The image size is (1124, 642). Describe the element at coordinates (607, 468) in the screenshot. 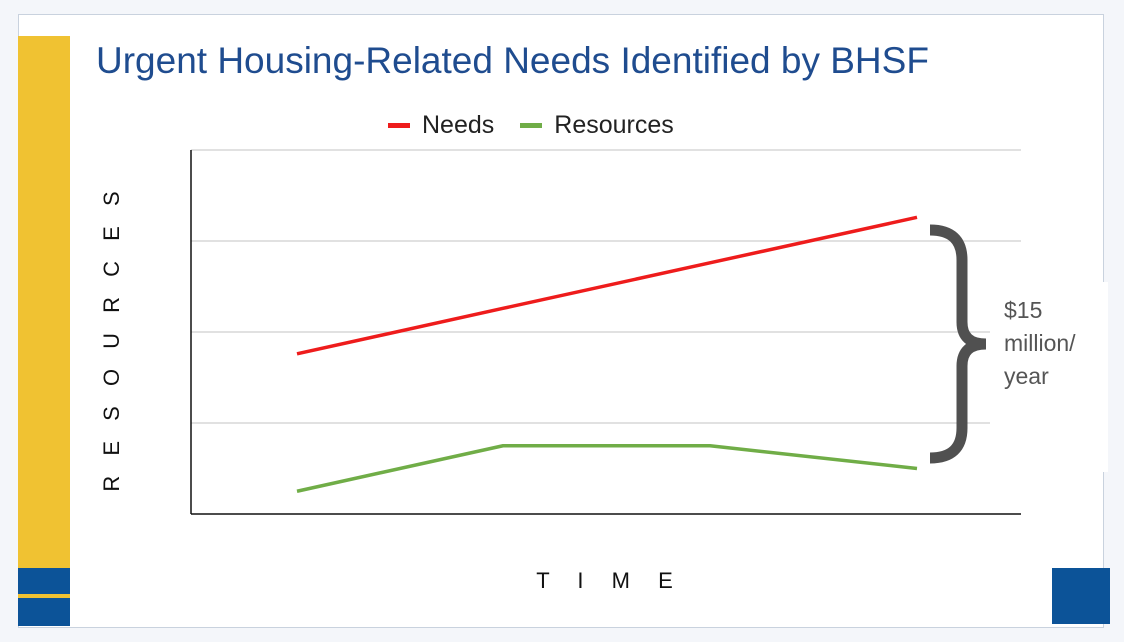

I see `series-line-resources` at that location.